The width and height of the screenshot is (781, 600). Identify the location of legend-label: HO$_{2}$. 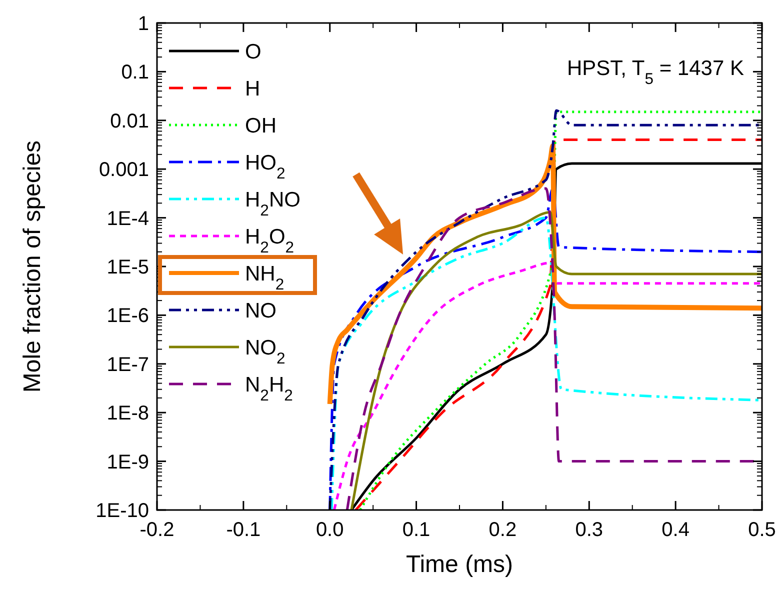
(265, 166).